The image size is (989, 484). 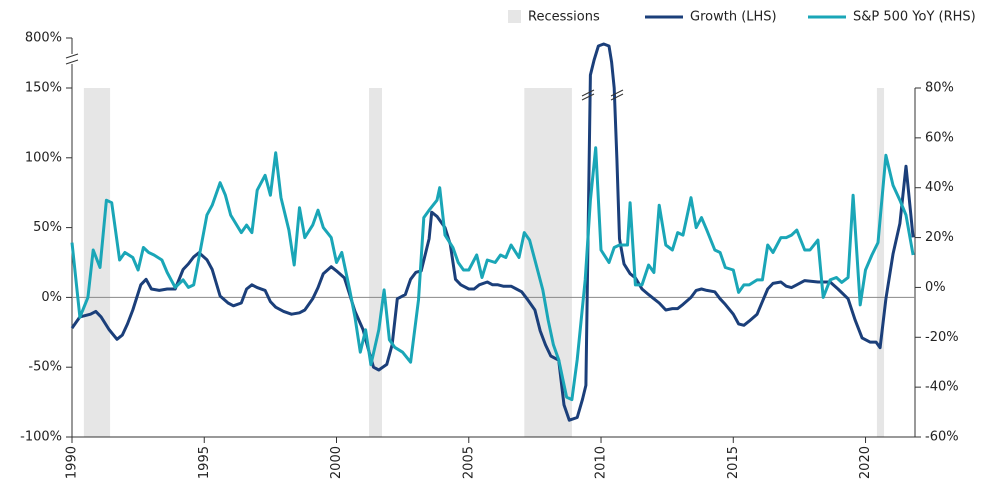 What do you see at coordinates (939, 237) in the screenshot?
I see `y2-tick-label: 20%` at bounding box center [939, 237].